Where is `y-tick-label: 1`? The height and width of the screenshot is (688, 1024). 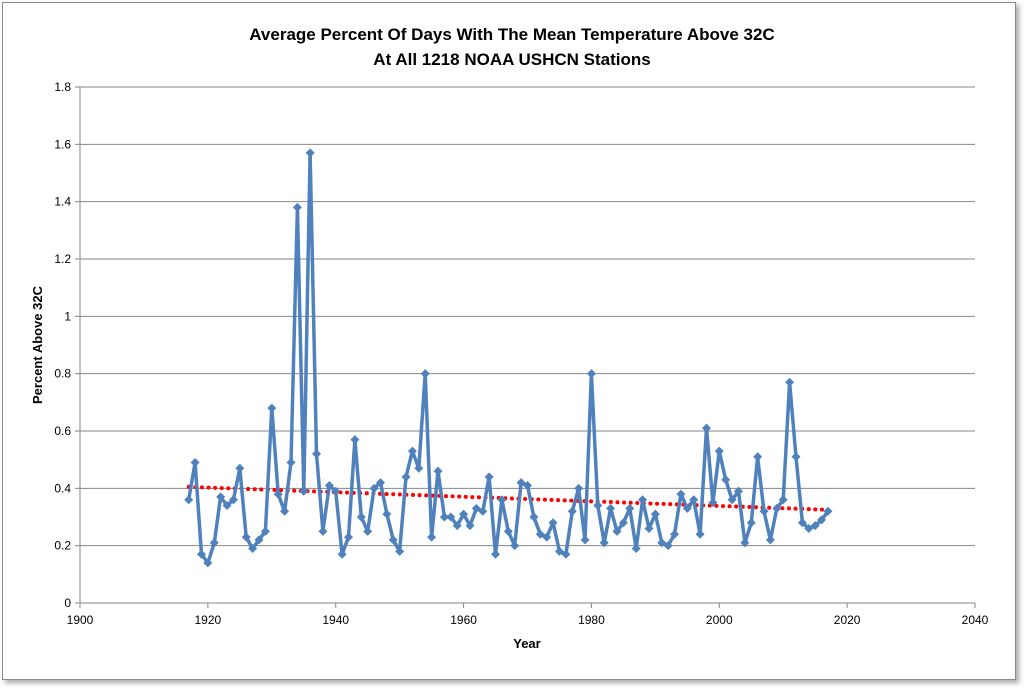 y-tick-label: 1 is located at coordinates (67, 316).